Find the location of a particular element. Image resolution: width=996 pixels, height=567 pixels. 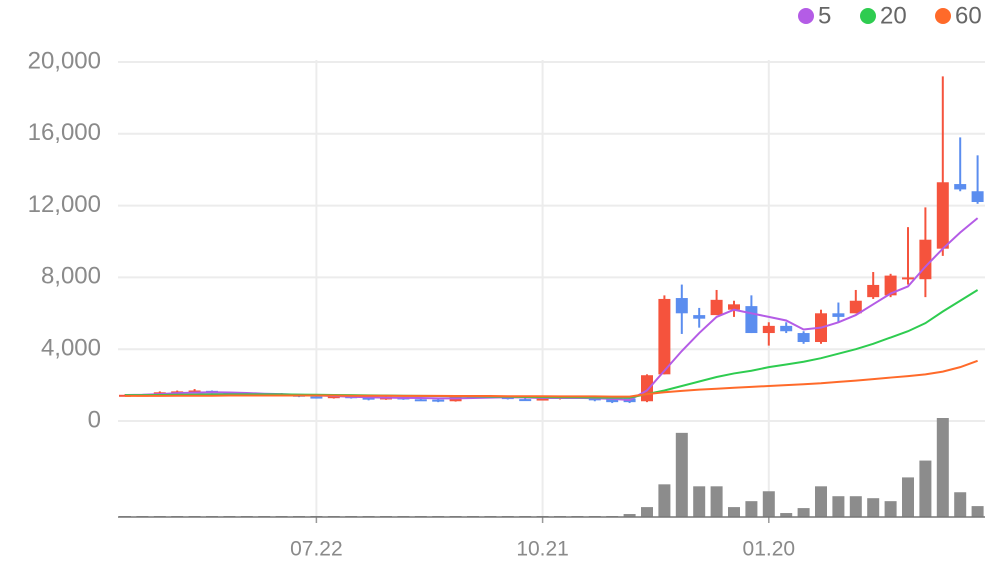

y-tick-label: 0 is located at coordinates (94, 419).